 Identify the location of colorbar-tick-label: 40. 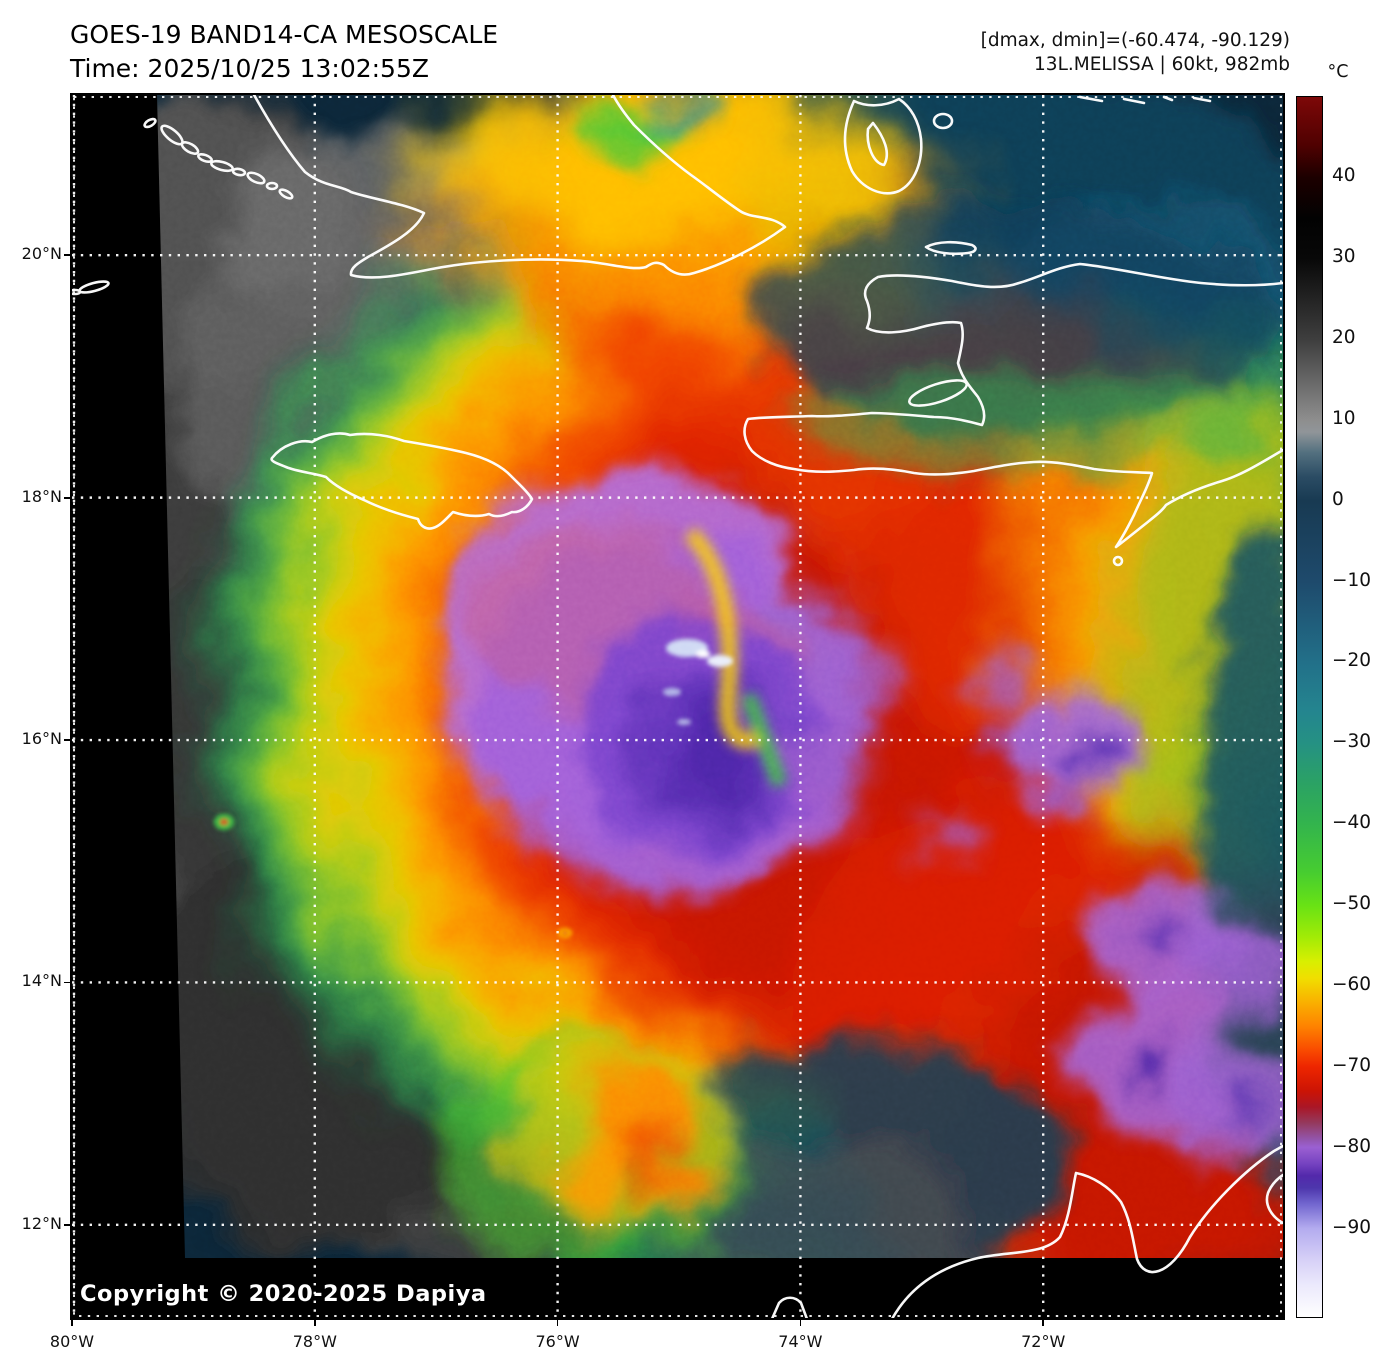
(1344, 175).